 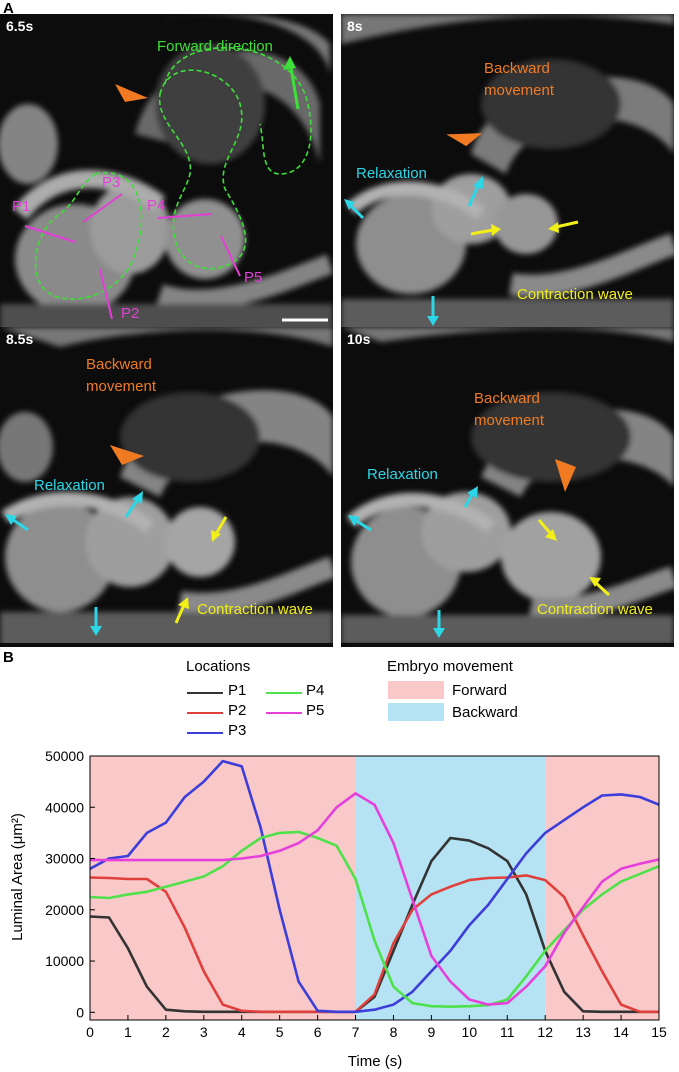 What do you see at coordinates (355, 26) in the screenshot?
I see `timestamp: 8s` at bounding box center [355, 26].